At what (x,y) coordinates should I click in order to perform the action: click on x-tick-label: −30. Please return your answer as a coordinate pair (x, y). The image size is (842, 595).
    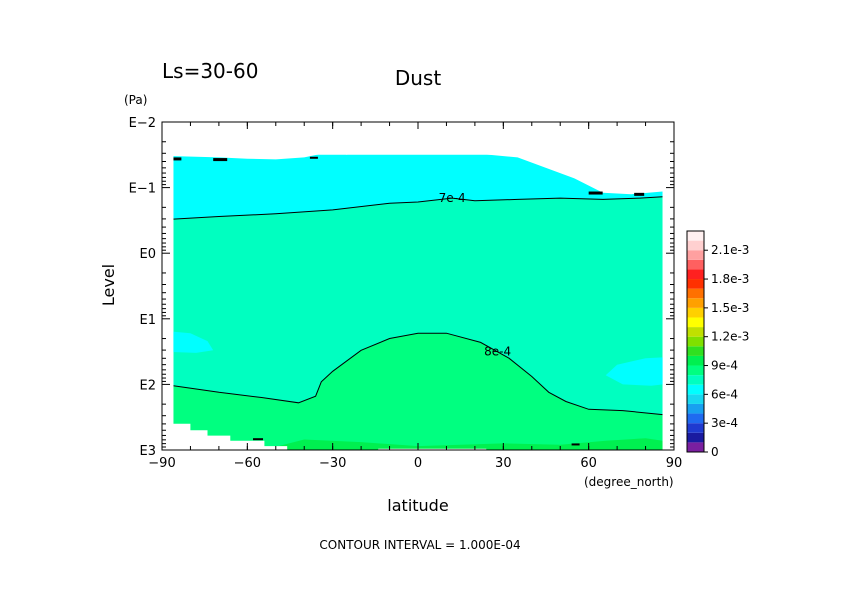
    Looking at the image, I should click on (332, 463).